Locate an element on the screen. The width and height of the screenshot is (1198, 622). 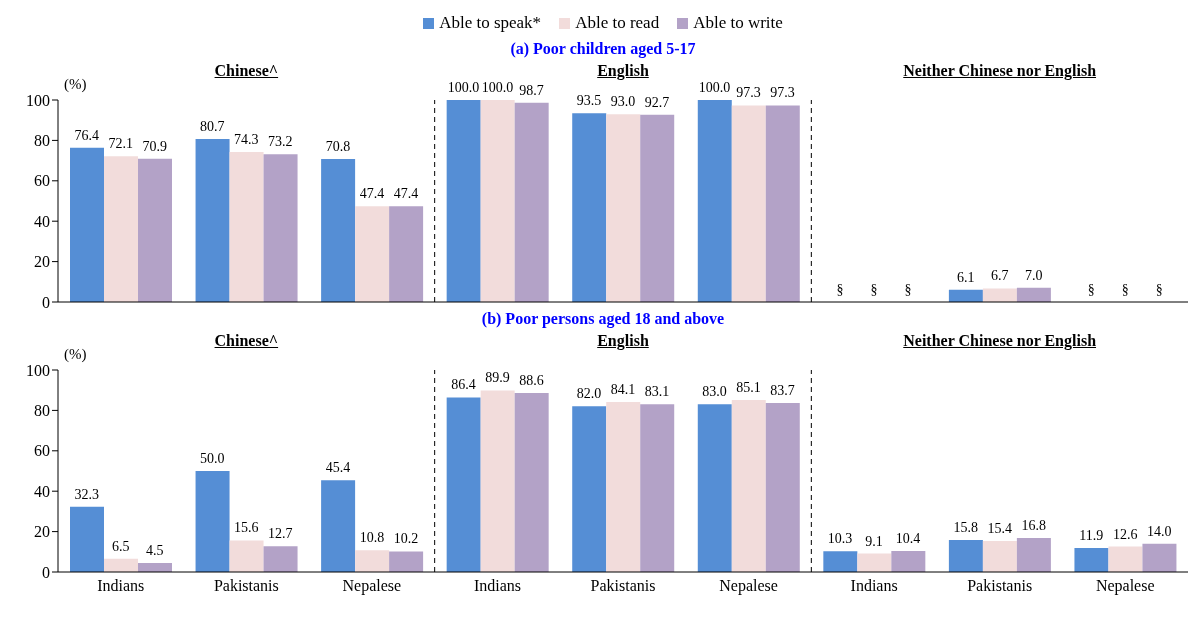
data-label: 12.6 is located at coordinates (1125, 534).